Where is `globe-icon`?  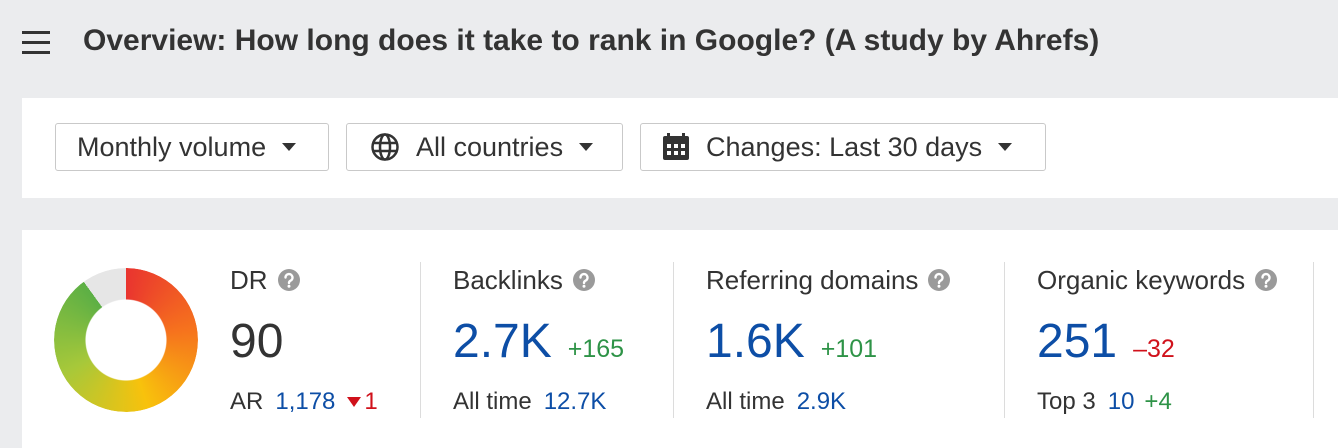
globe-icon is located at coordinates (385, 147).